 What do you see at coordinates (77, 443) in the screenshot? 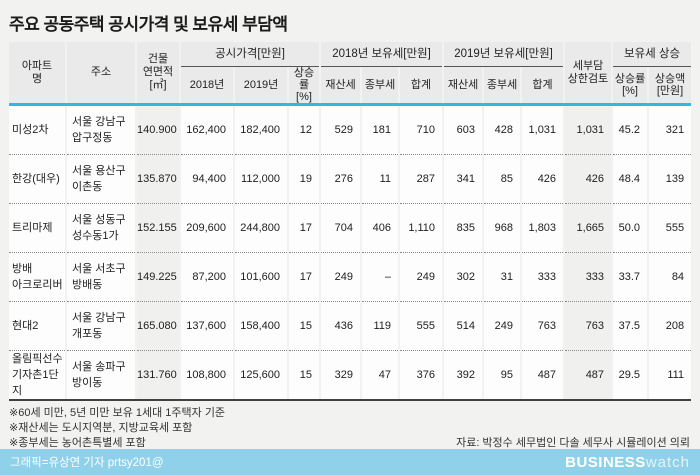
I see `footnote: ※종부세는 농어촌특별세 포함` at bounding box center [77, 443].